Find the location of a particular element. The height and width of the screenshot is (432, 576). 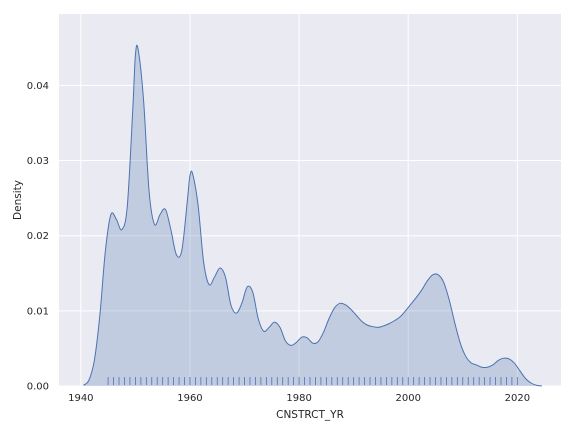

x-tick-label: 1940 is located at coordinates (80, 398).